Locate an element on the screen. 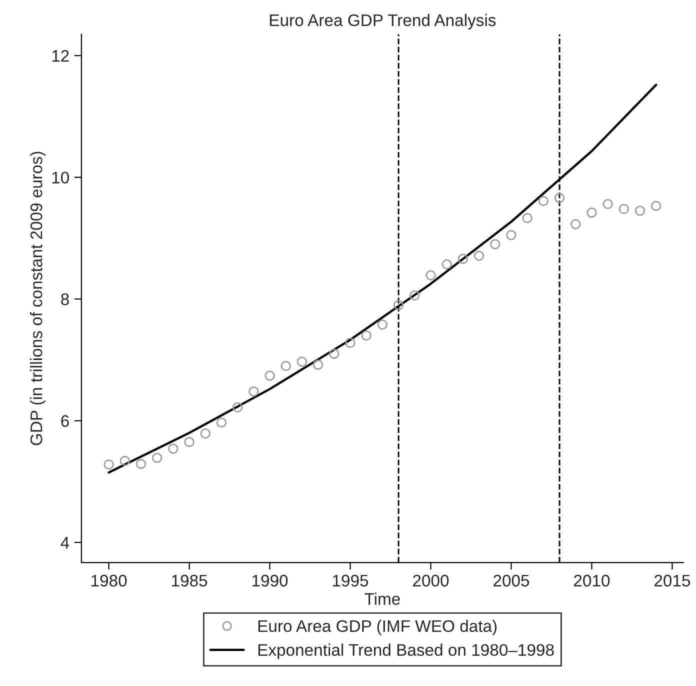 This screenshot has height=686, width=696. y-axis-title: GDP (in trillions of constant 2009 euros) is located at coordinates (38, 299).